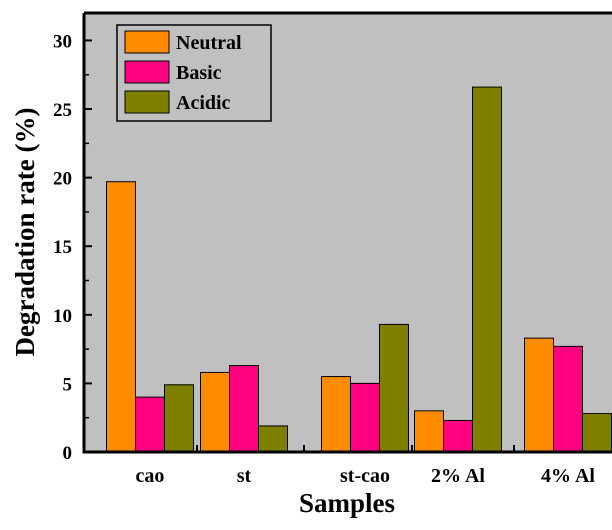 The width and height of the screenshot is (612, 530). I want to click on y-axis-title: Degradation rate (%), so click(25, 232).